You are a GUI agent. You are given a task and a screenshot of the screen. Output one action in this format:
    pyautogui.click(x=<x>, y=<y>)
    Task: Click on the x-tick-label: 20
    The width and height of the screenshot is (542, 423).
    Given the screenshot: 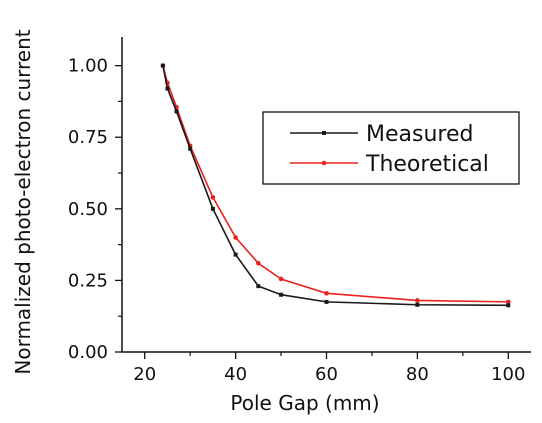 What is the action you would take?
    pyautogui.click(x=144, y=374)
    